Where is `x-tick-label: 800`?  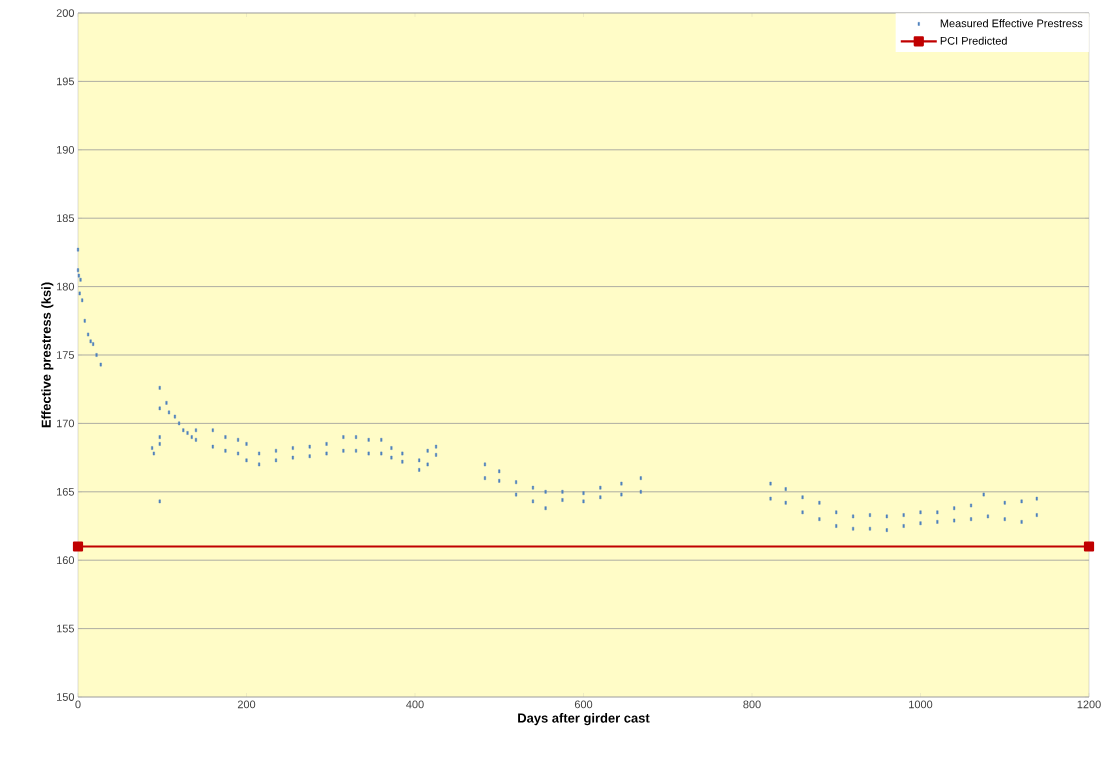 x-tick-label: 800 is located at coordinates (752, 704).